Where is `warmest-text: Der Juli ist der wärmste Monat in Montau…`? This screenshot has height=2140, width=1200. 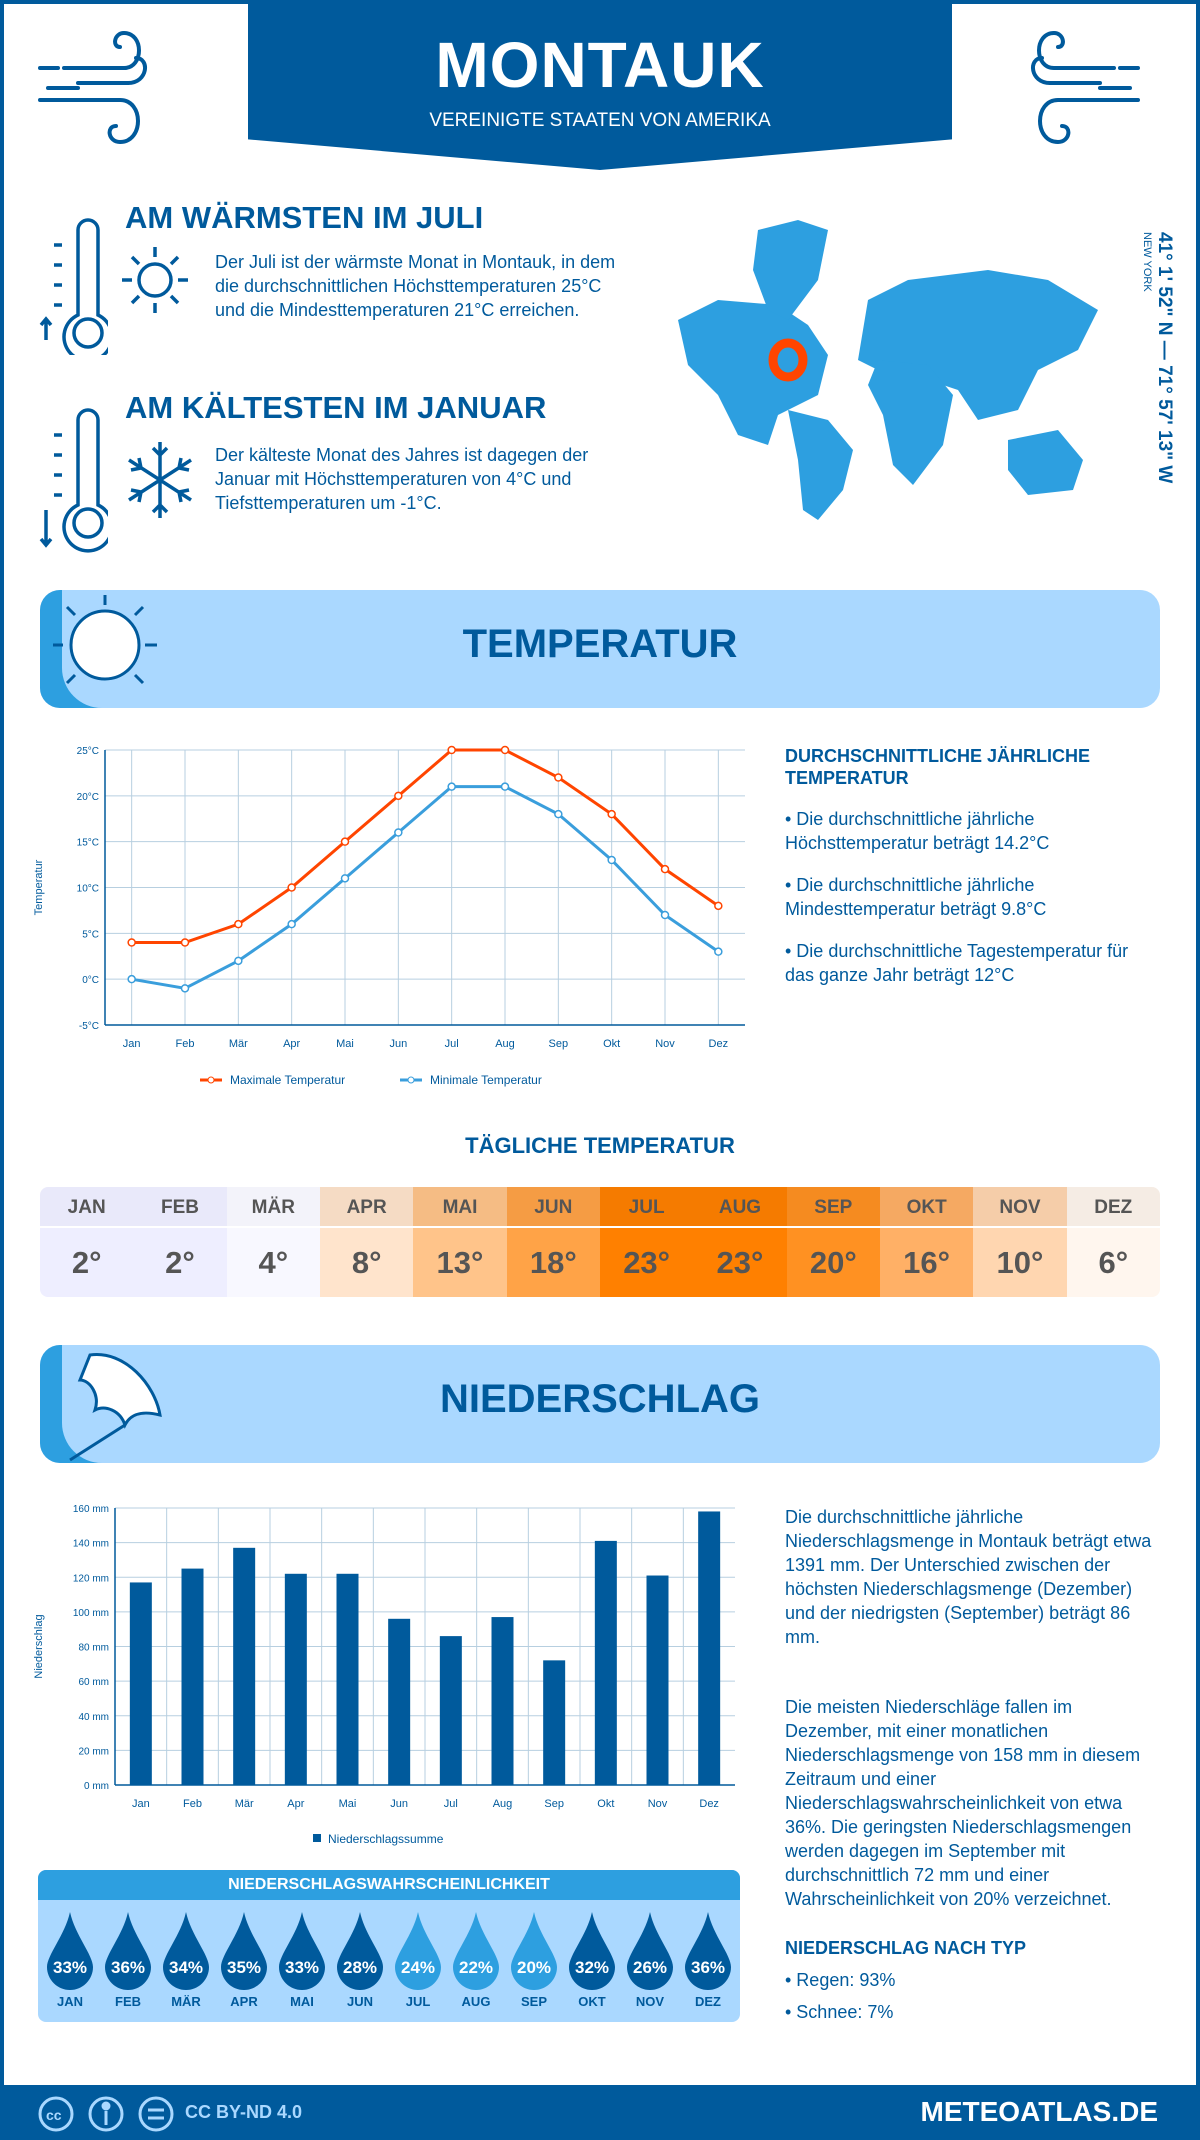
warmest-text: Der Juli ist der wärmste Monat in Montau… is located at coordinates (415, 286).